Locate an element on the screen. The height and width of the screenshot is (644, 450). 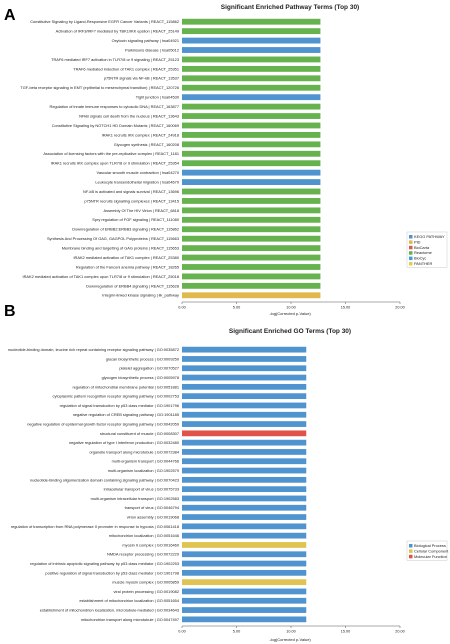
category-label: platelet aggregation | GO:0070527 is located at coordinates (149, 368).